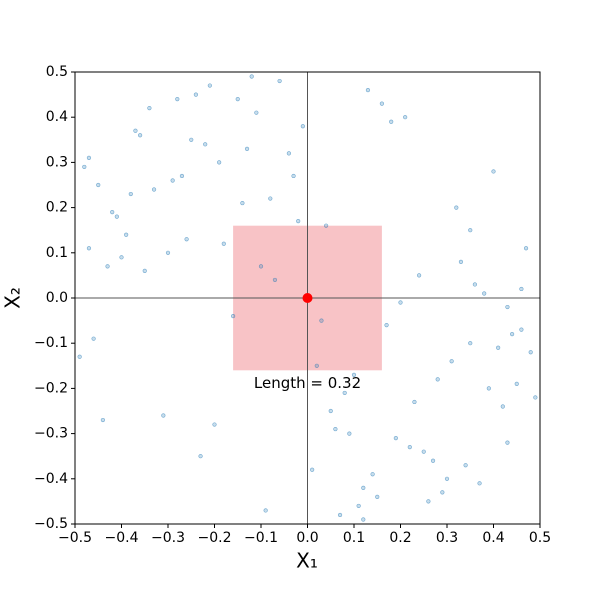 This screenshot has width=600, height=600. I want to click on x-tick-label: 0.5, so click(540, 538).